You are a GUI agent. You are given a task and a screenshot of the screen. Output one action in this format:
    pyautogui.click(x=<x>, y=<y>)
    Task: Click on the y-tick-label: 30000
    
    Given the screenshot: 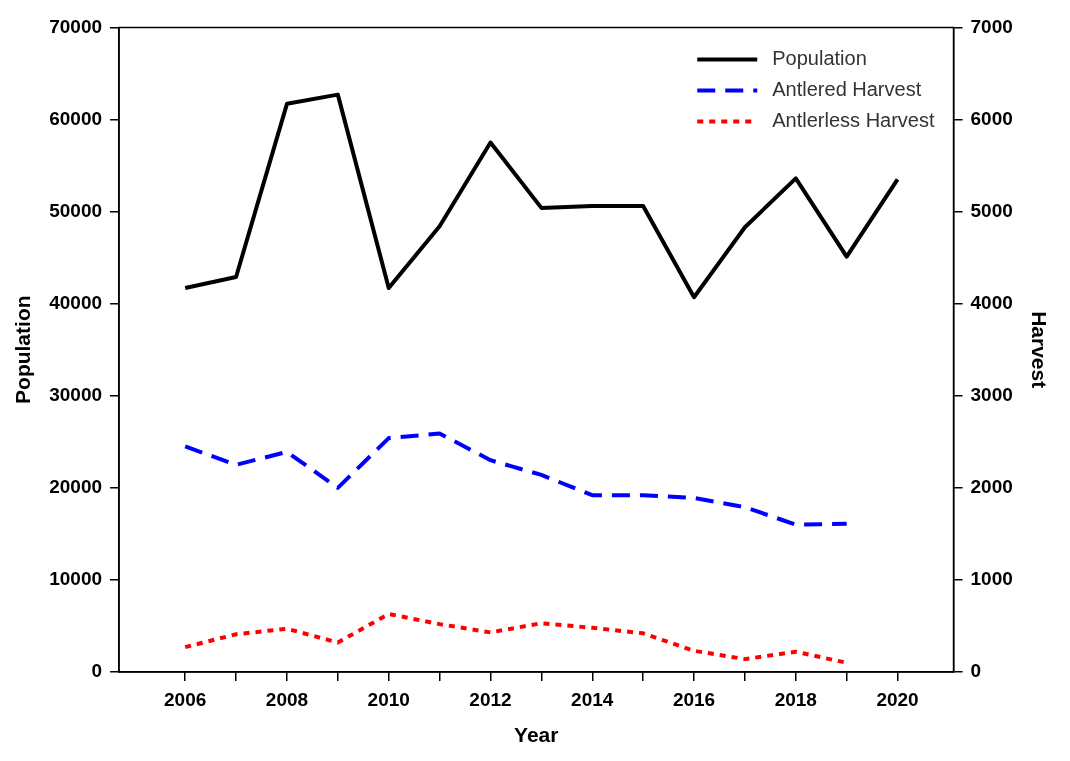 What is the action you would take?
    pyautogui.click(x=76, y=394)
    